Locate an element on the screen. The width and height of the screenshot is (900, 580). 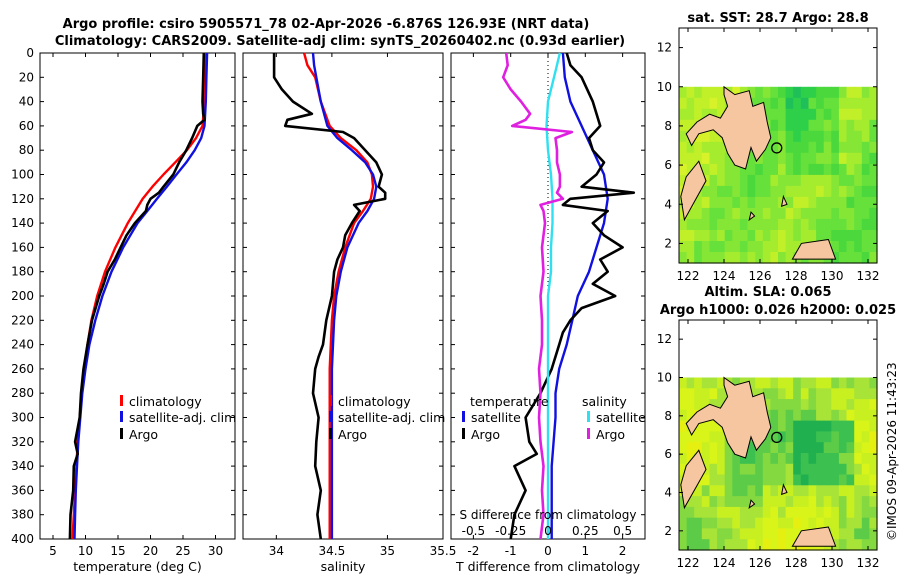
salinity-xtick-label: 35.5 is located at coordinates (443, 551).